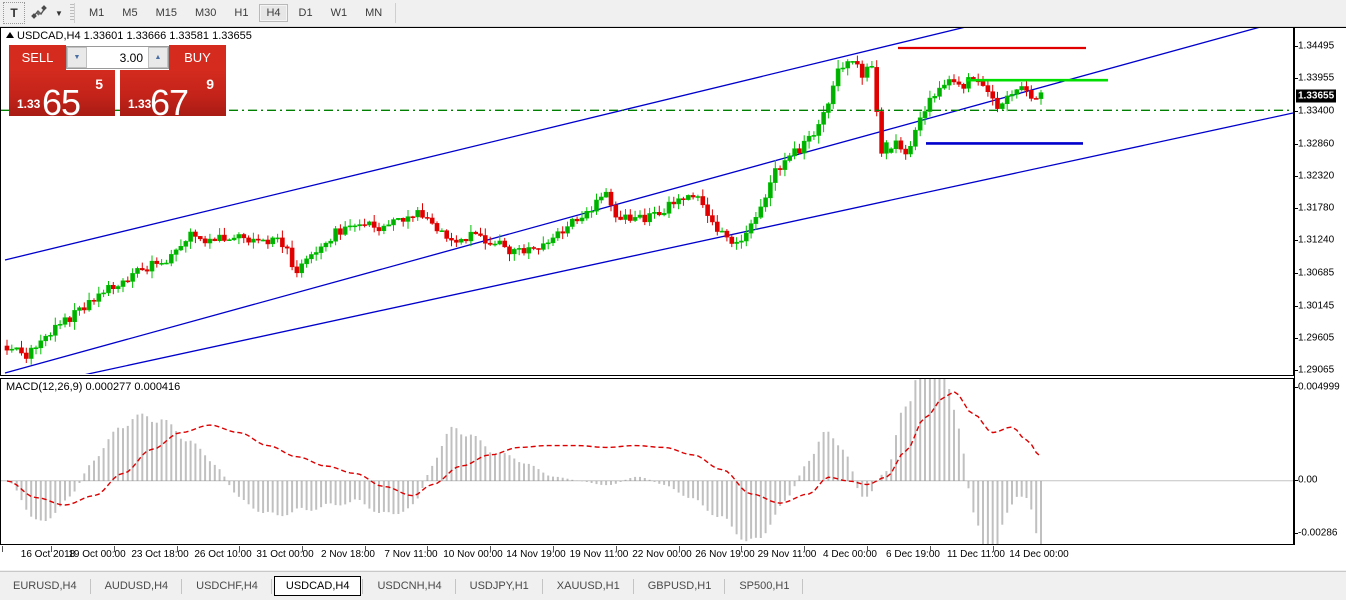 This screenshot has height=600, width=1346. I want to click on chevron-down-icon: ▼, so click(59, 13).